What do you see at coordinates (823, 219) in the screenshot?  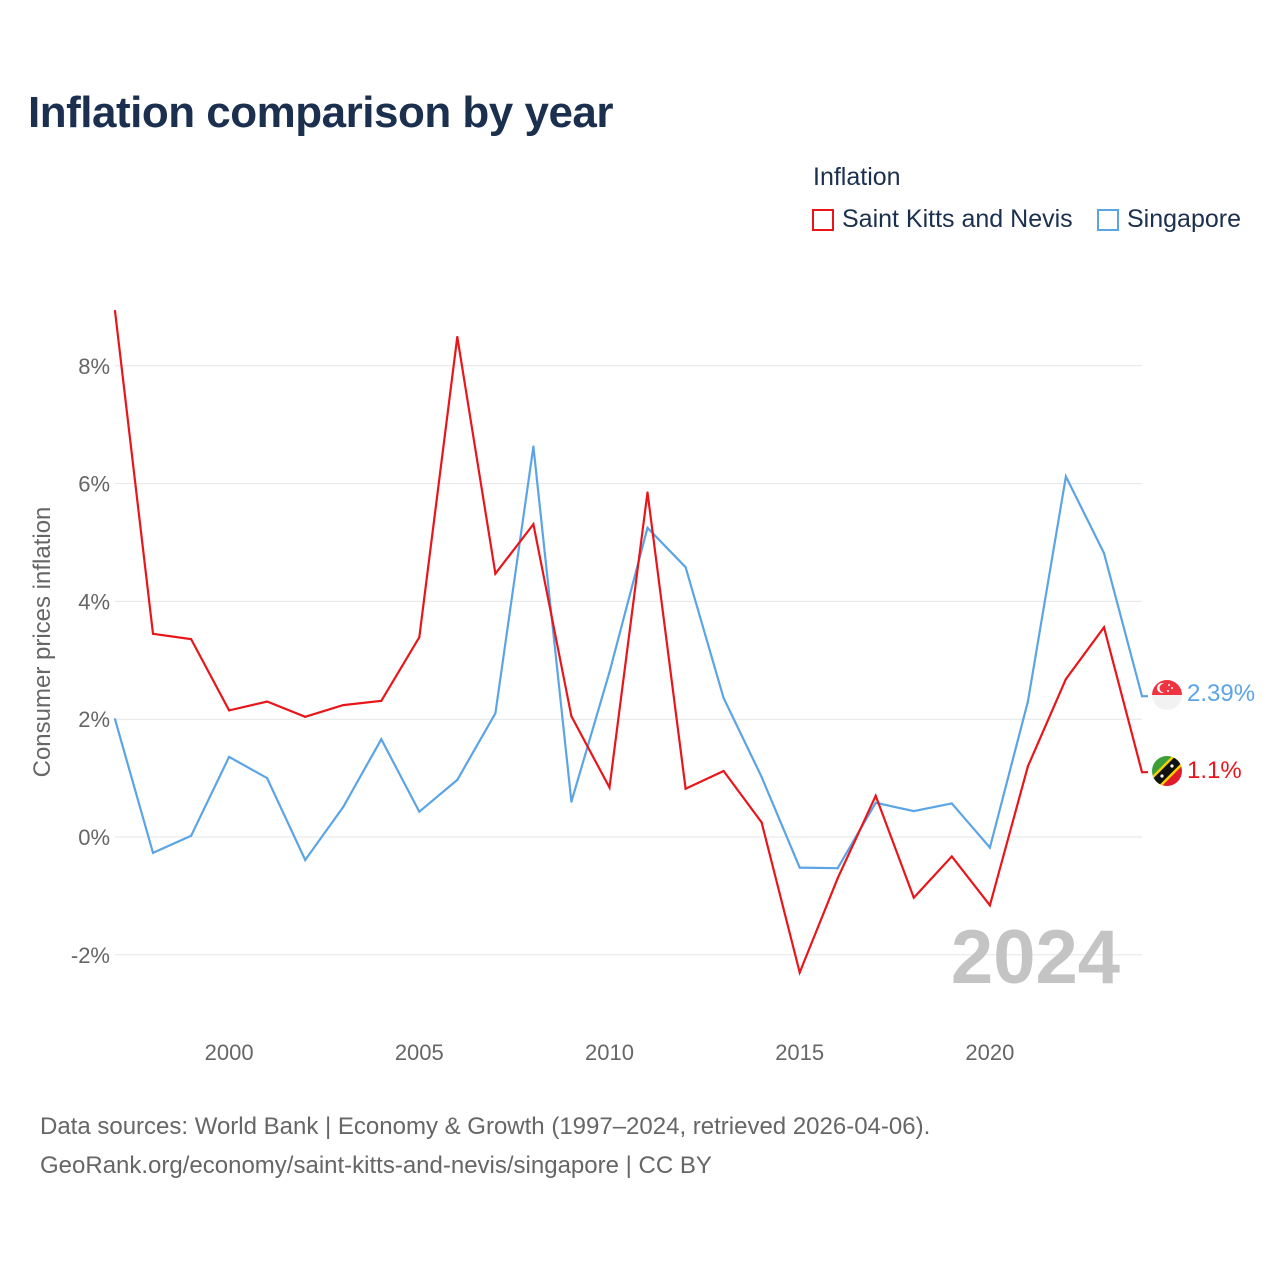 I see `legend-swatch-saint-kitts-and-nevis` at bounding box center [823, 219].